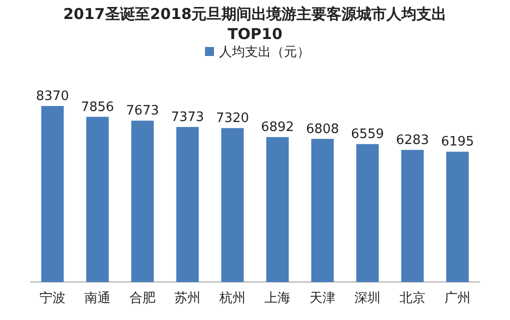 This screenshot has height=320, width=510. I want to click on data-label: 7373, so click(187, 117).